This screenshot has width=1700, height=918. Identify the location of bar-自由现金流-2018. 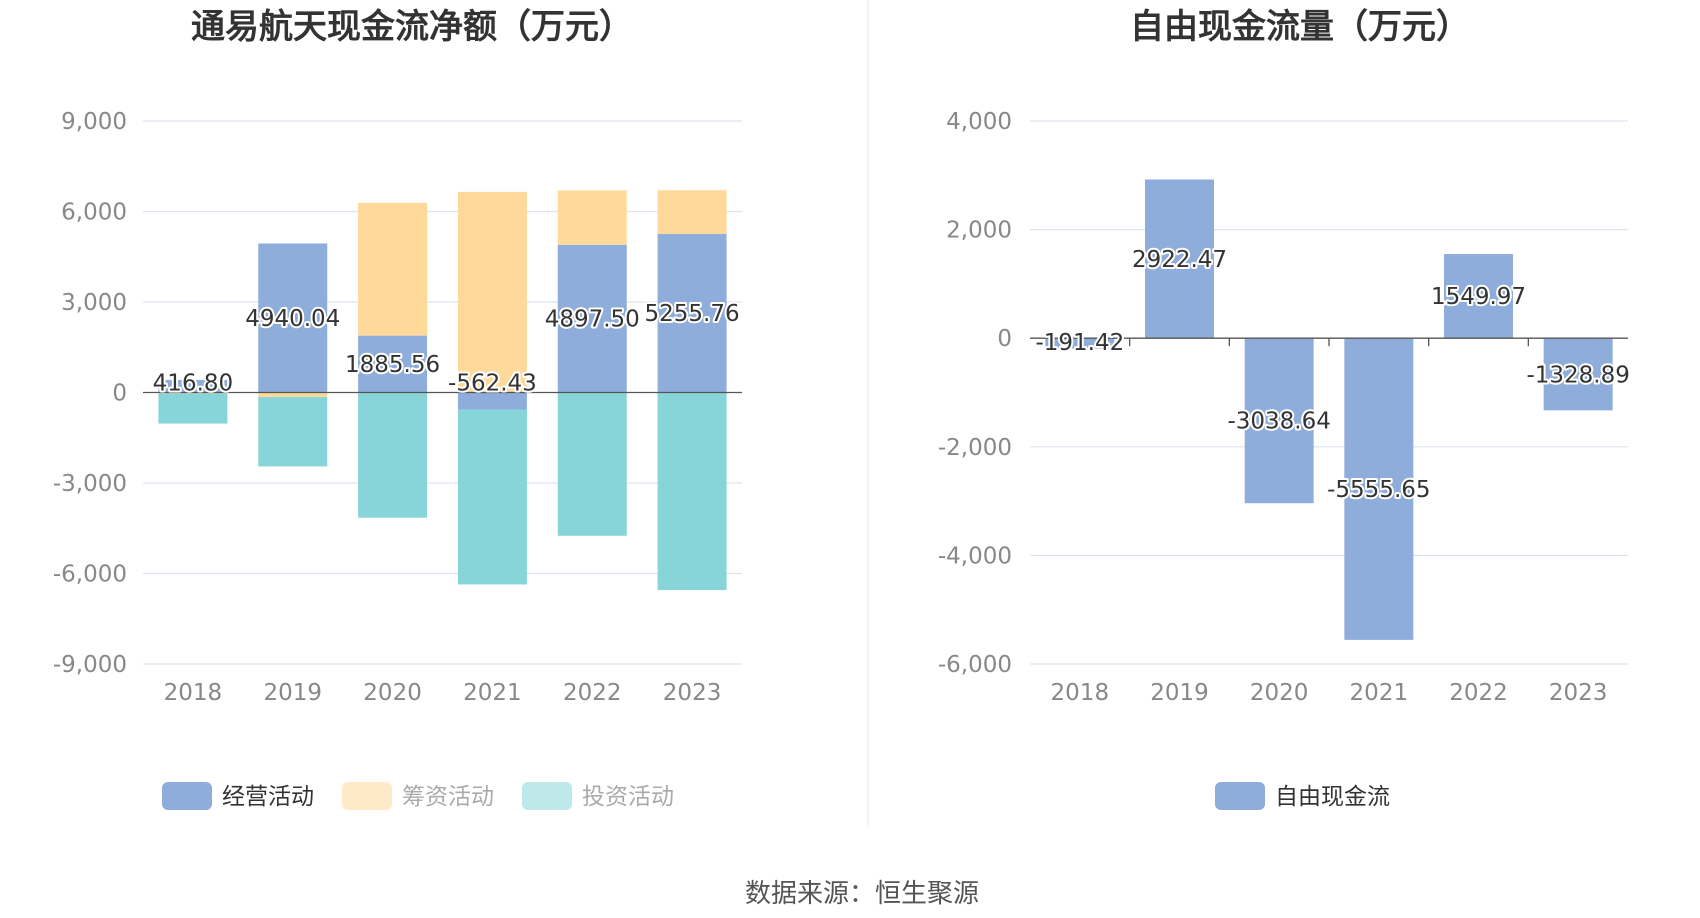
(1080, 343).